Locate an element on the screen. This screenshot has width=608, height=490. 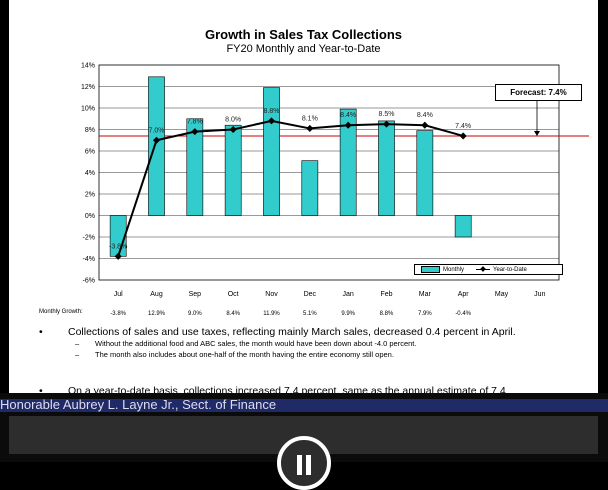
ytd-data-label: 7.0% is located at coordinates (157, 130).